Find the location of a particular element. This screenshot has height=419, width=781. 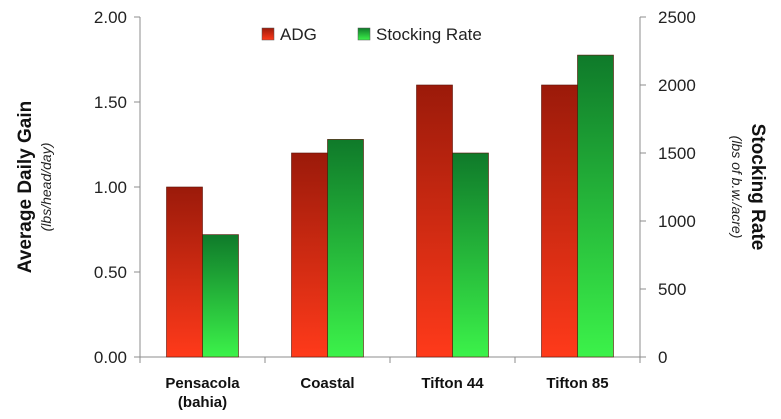

right-tick-label: 500 is located at coordinates (672, 289).